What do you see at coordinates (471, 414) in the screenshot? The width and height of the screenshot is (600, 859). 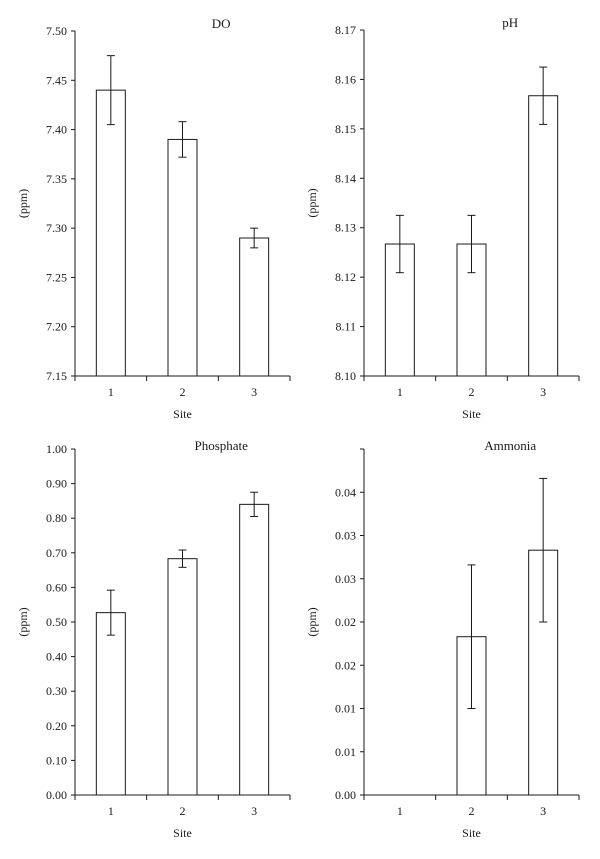 I see `chart-ph-x-label: Site` at bounding box center [471, 414].